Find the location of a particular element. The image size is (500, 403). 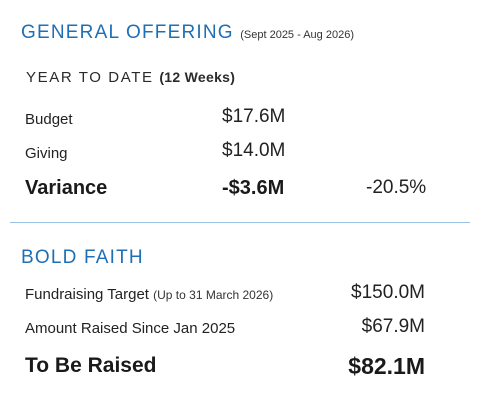

amount-raised-value: $67.9M is located at coordinates (393, 326).